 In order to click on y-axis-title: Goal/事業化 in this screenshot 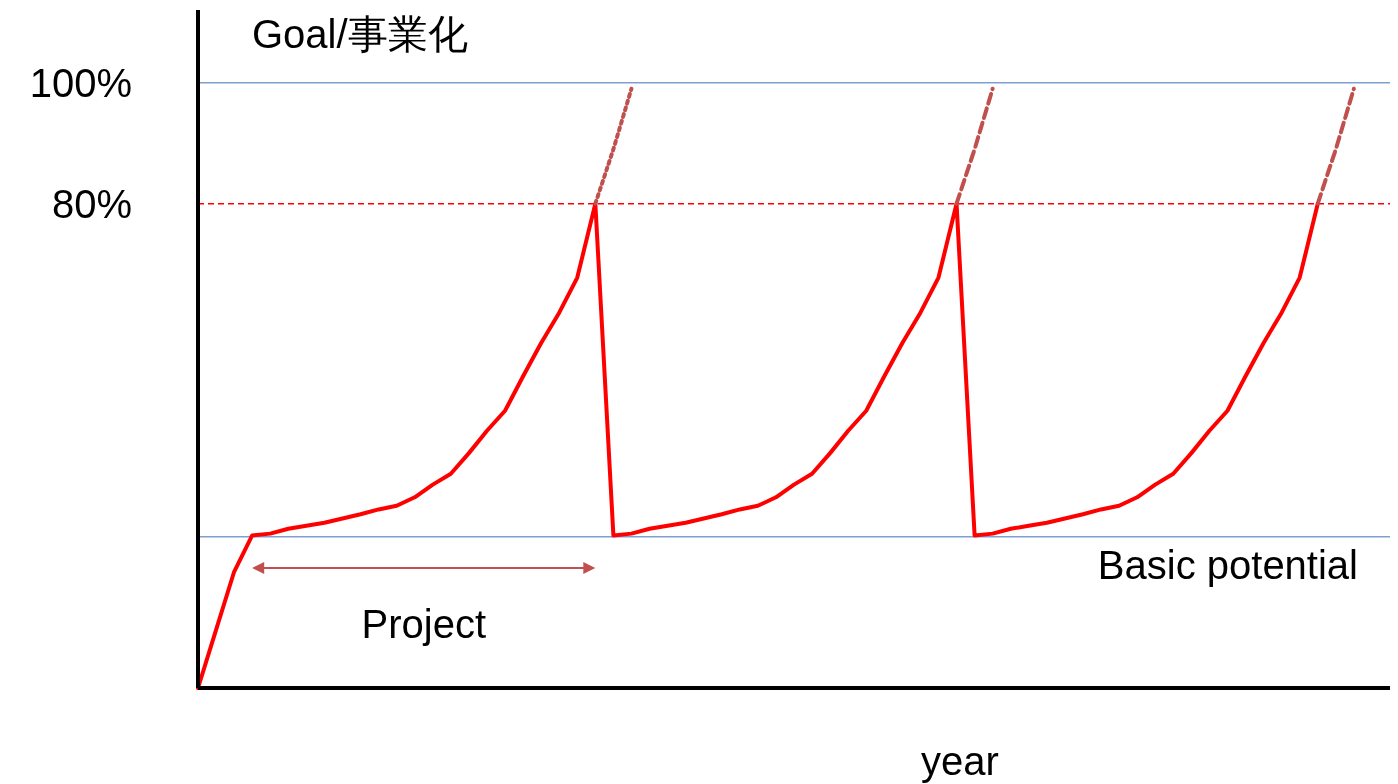, I will do `click(360, 34)`.